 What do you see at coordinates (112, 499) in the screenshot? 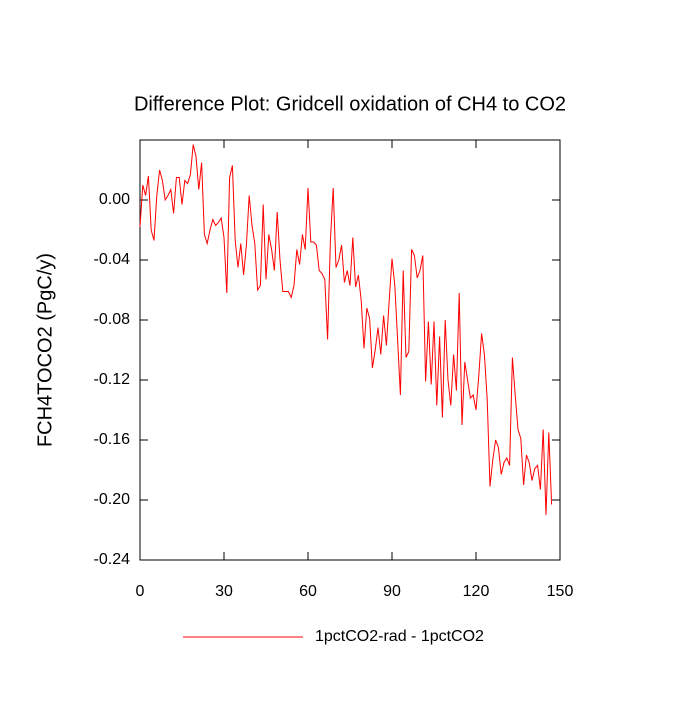
I see `y-tick-label: -0.20` at bounding box center [112, 499].